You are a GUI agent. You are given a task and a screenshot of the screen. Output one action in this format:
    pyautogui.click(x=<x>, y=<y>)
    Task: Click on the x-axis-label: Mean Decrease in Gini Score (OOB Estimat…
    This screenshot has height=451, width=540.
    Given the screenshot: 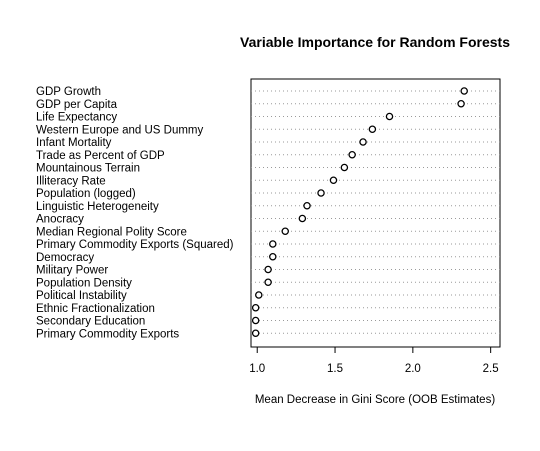 What is the action you would take?
    pyautogui.click(x=375, y=400)
    